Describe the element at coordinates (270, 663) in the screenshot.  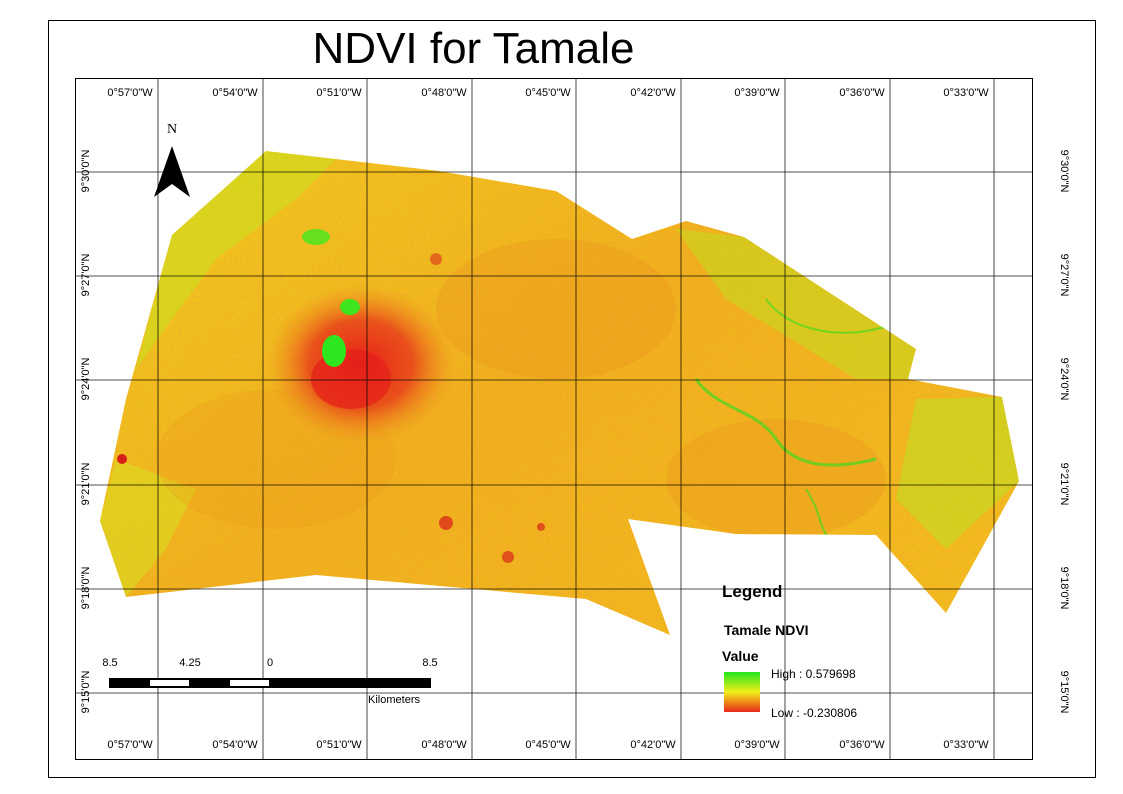
I see `scale-label: 0` at that location.